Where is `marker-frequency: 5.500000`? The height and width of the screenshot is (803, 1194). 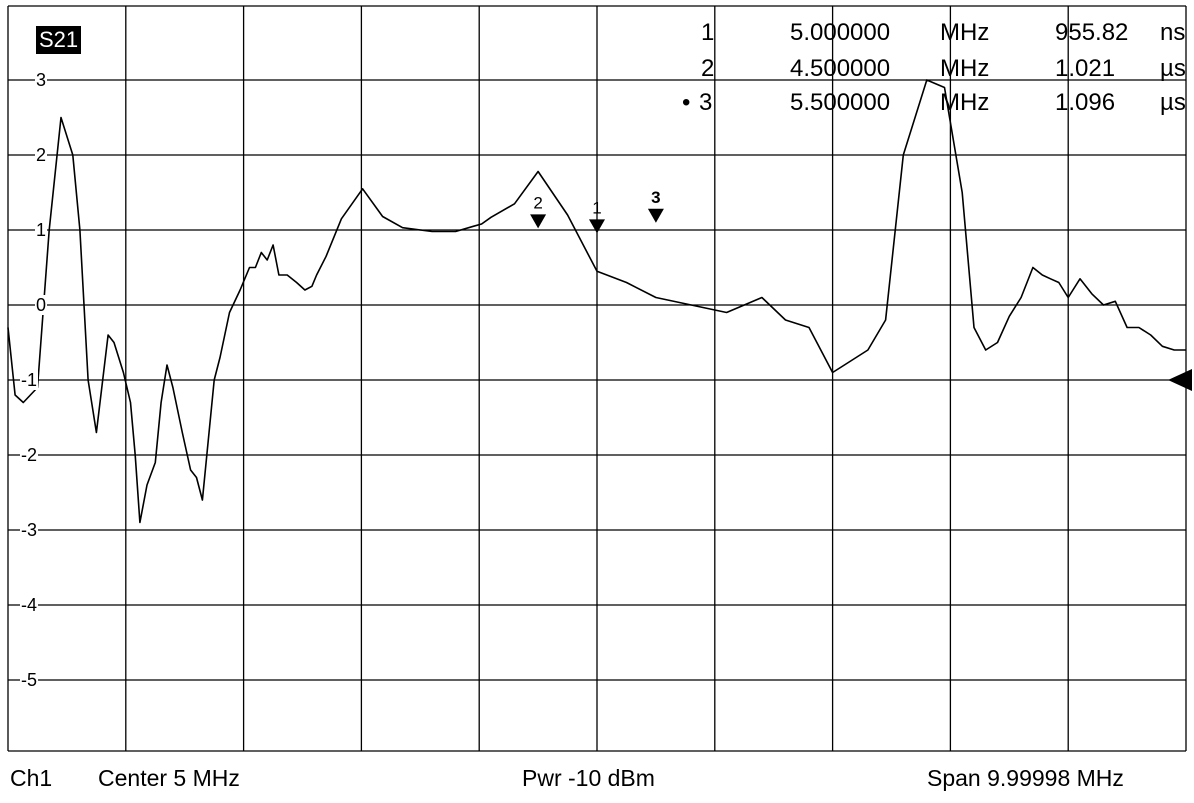 marker-frequency: 5.500000 is located at coordinates (840, 102).